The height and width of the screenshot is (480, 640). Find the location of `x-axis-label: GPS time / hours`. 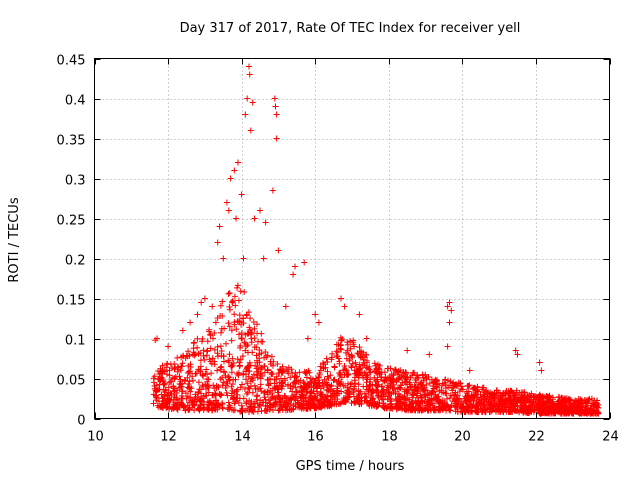

x-axis-label: GPS time / hours is located at coordinates (350, 466).